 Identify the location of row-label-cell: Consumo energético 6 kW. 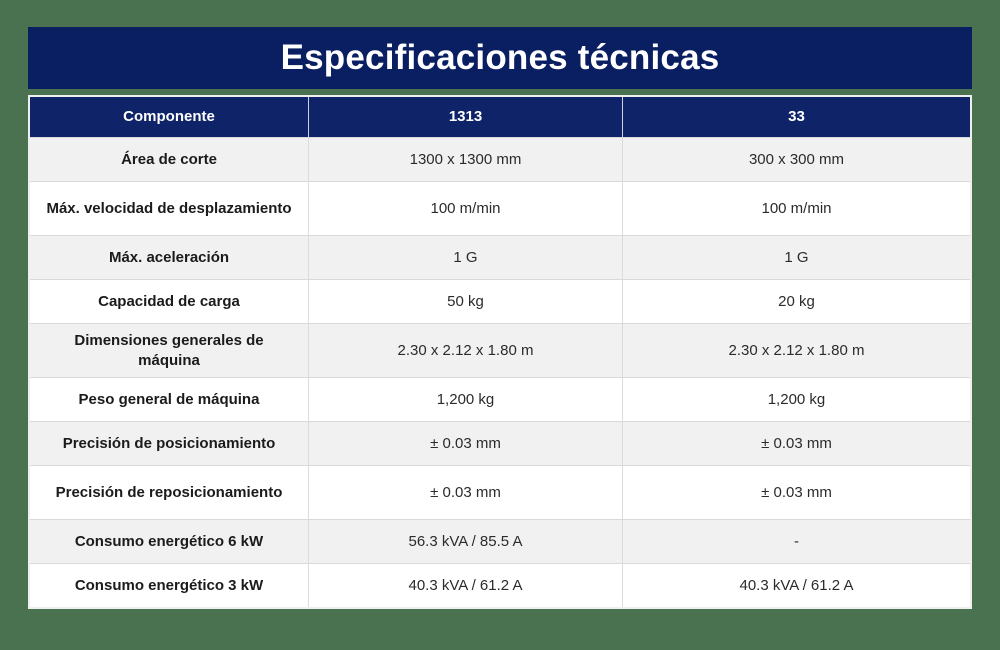
(169, 541).